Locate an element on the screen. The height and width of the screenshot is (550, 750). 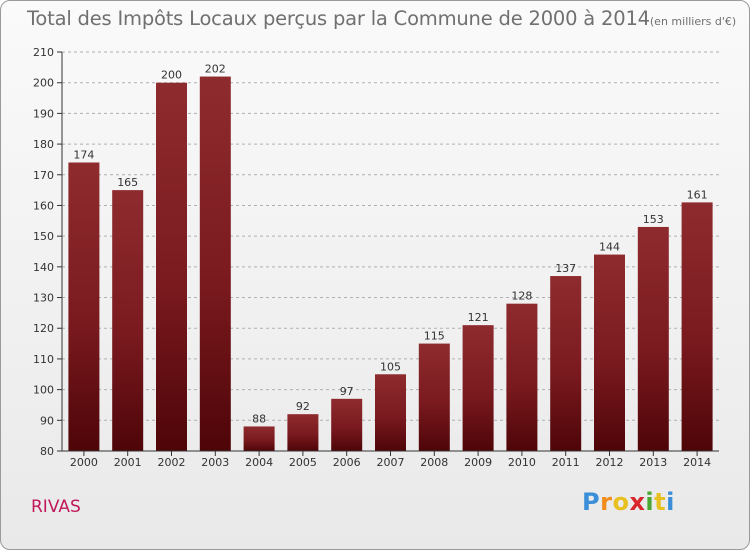
logo-letter: x is located at coordinates (637, 502).